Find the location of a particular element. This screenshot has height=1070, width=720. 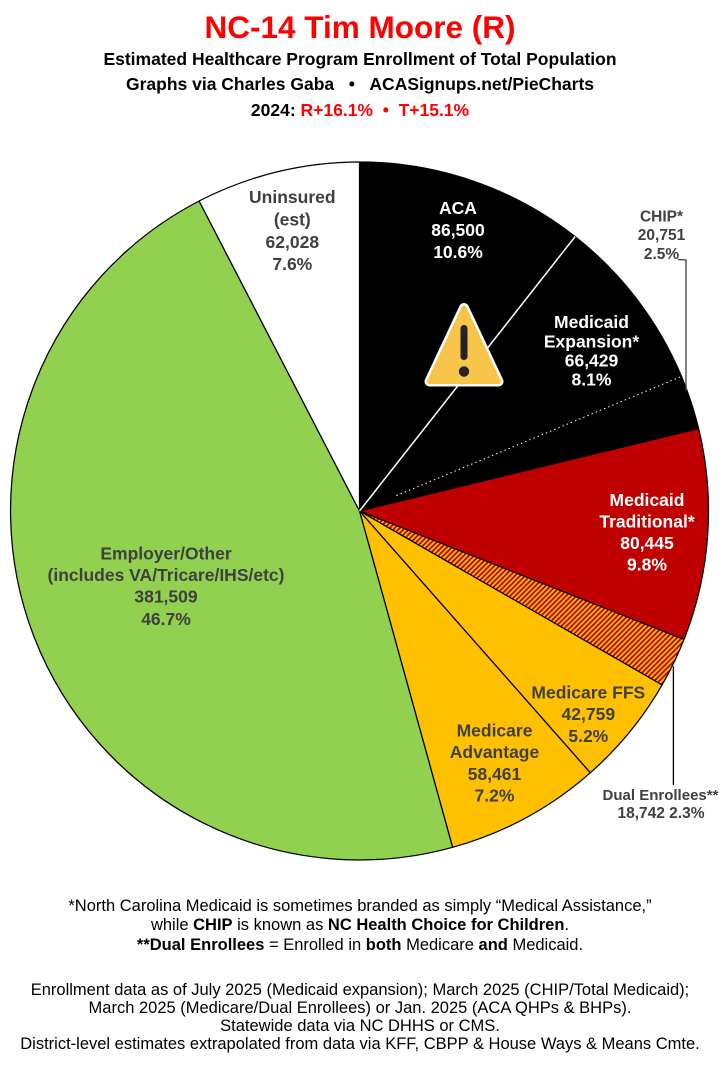

svg-text: 8.1% is located at coordinates (592, 380).